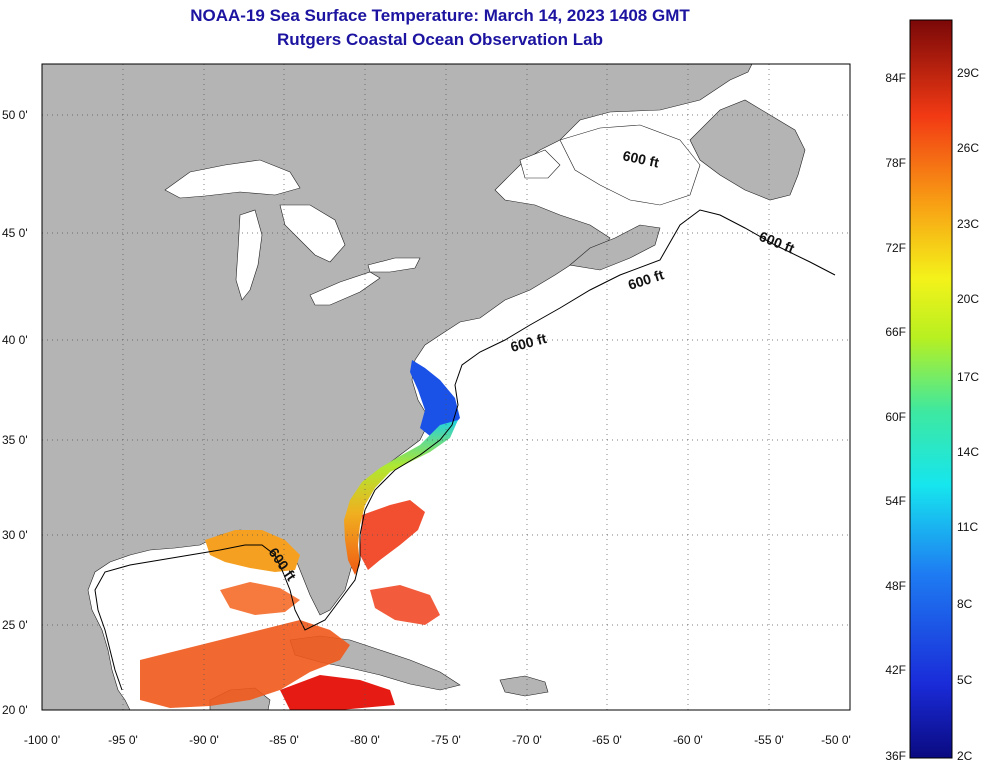 The height and width of the screenshot is (770, 984). What do you see at coordinates (15, 115) in the screenshot?
I see `lat-tick: 50 0'` at bounding box center [15, 115].